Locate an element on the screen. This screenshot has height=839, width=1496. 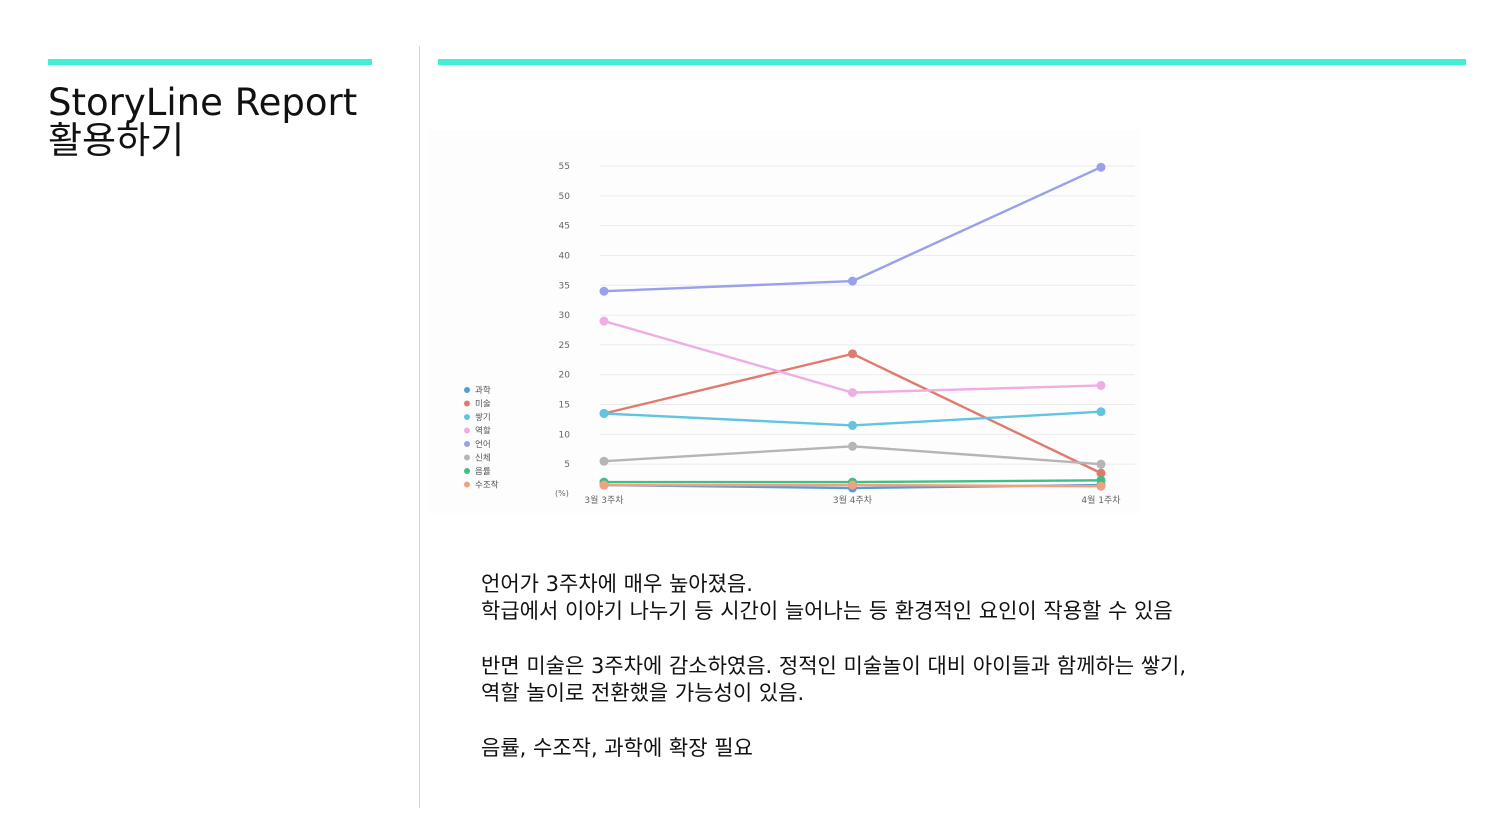
legend-label: 과학 is located at coordinates (483, 390).